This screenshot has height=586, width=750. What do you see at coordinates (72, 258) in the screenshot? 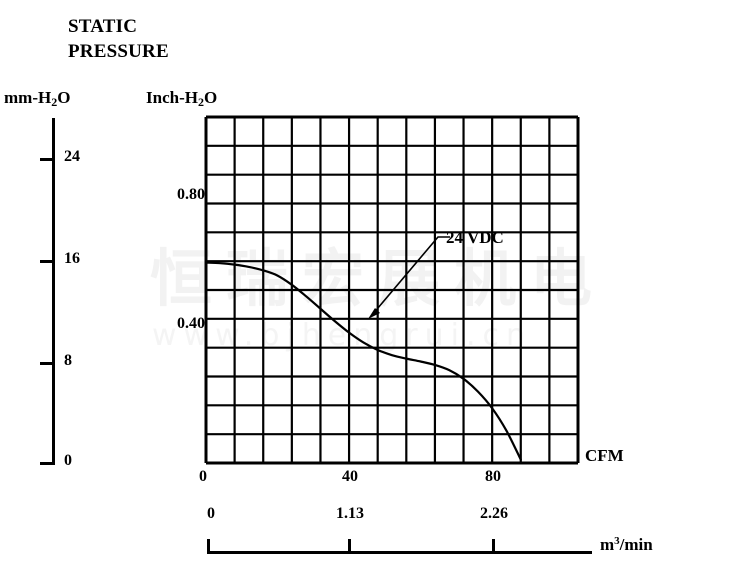
I see `mm-axis-label-16: 16` at bounding box center [72, 258].